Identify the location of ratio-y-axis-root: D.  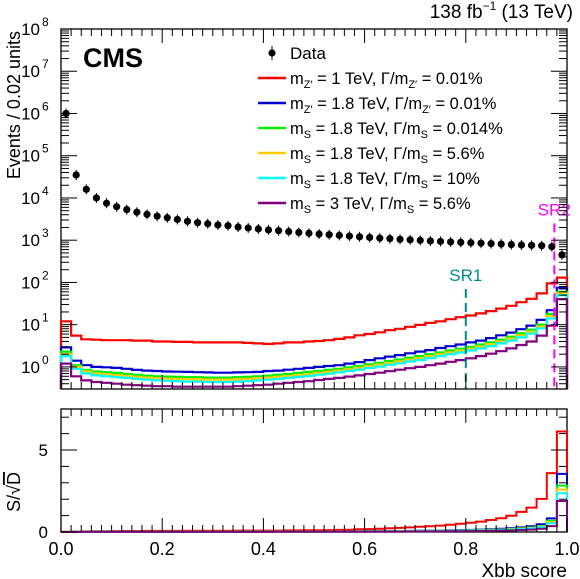
(14, 478).